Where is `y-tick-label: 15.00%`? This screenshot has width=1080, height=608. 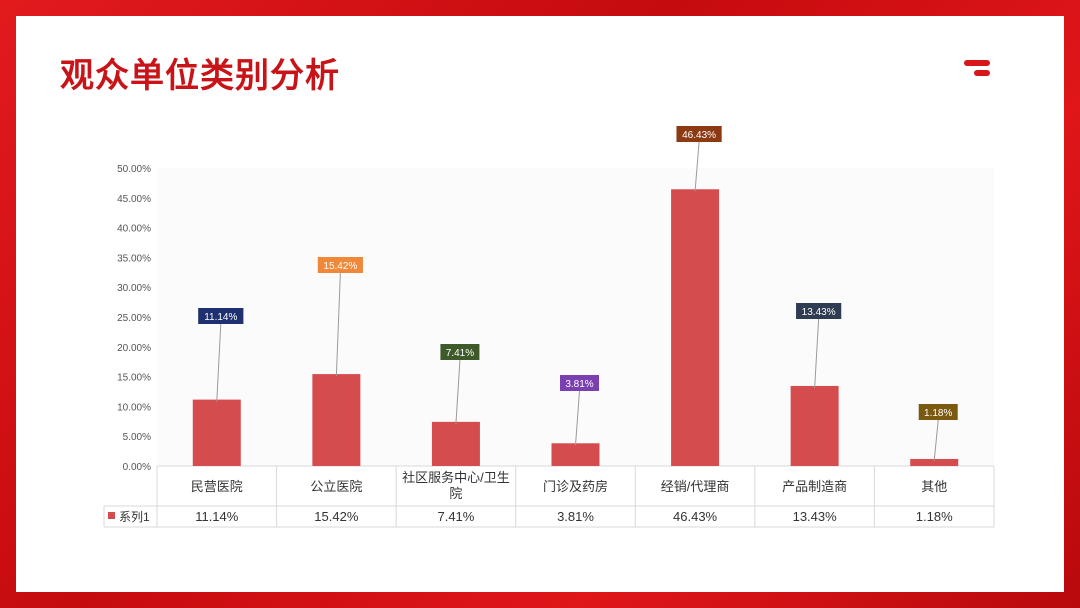
y-tick-label: 15.00% is located at coordinates (134, 378).